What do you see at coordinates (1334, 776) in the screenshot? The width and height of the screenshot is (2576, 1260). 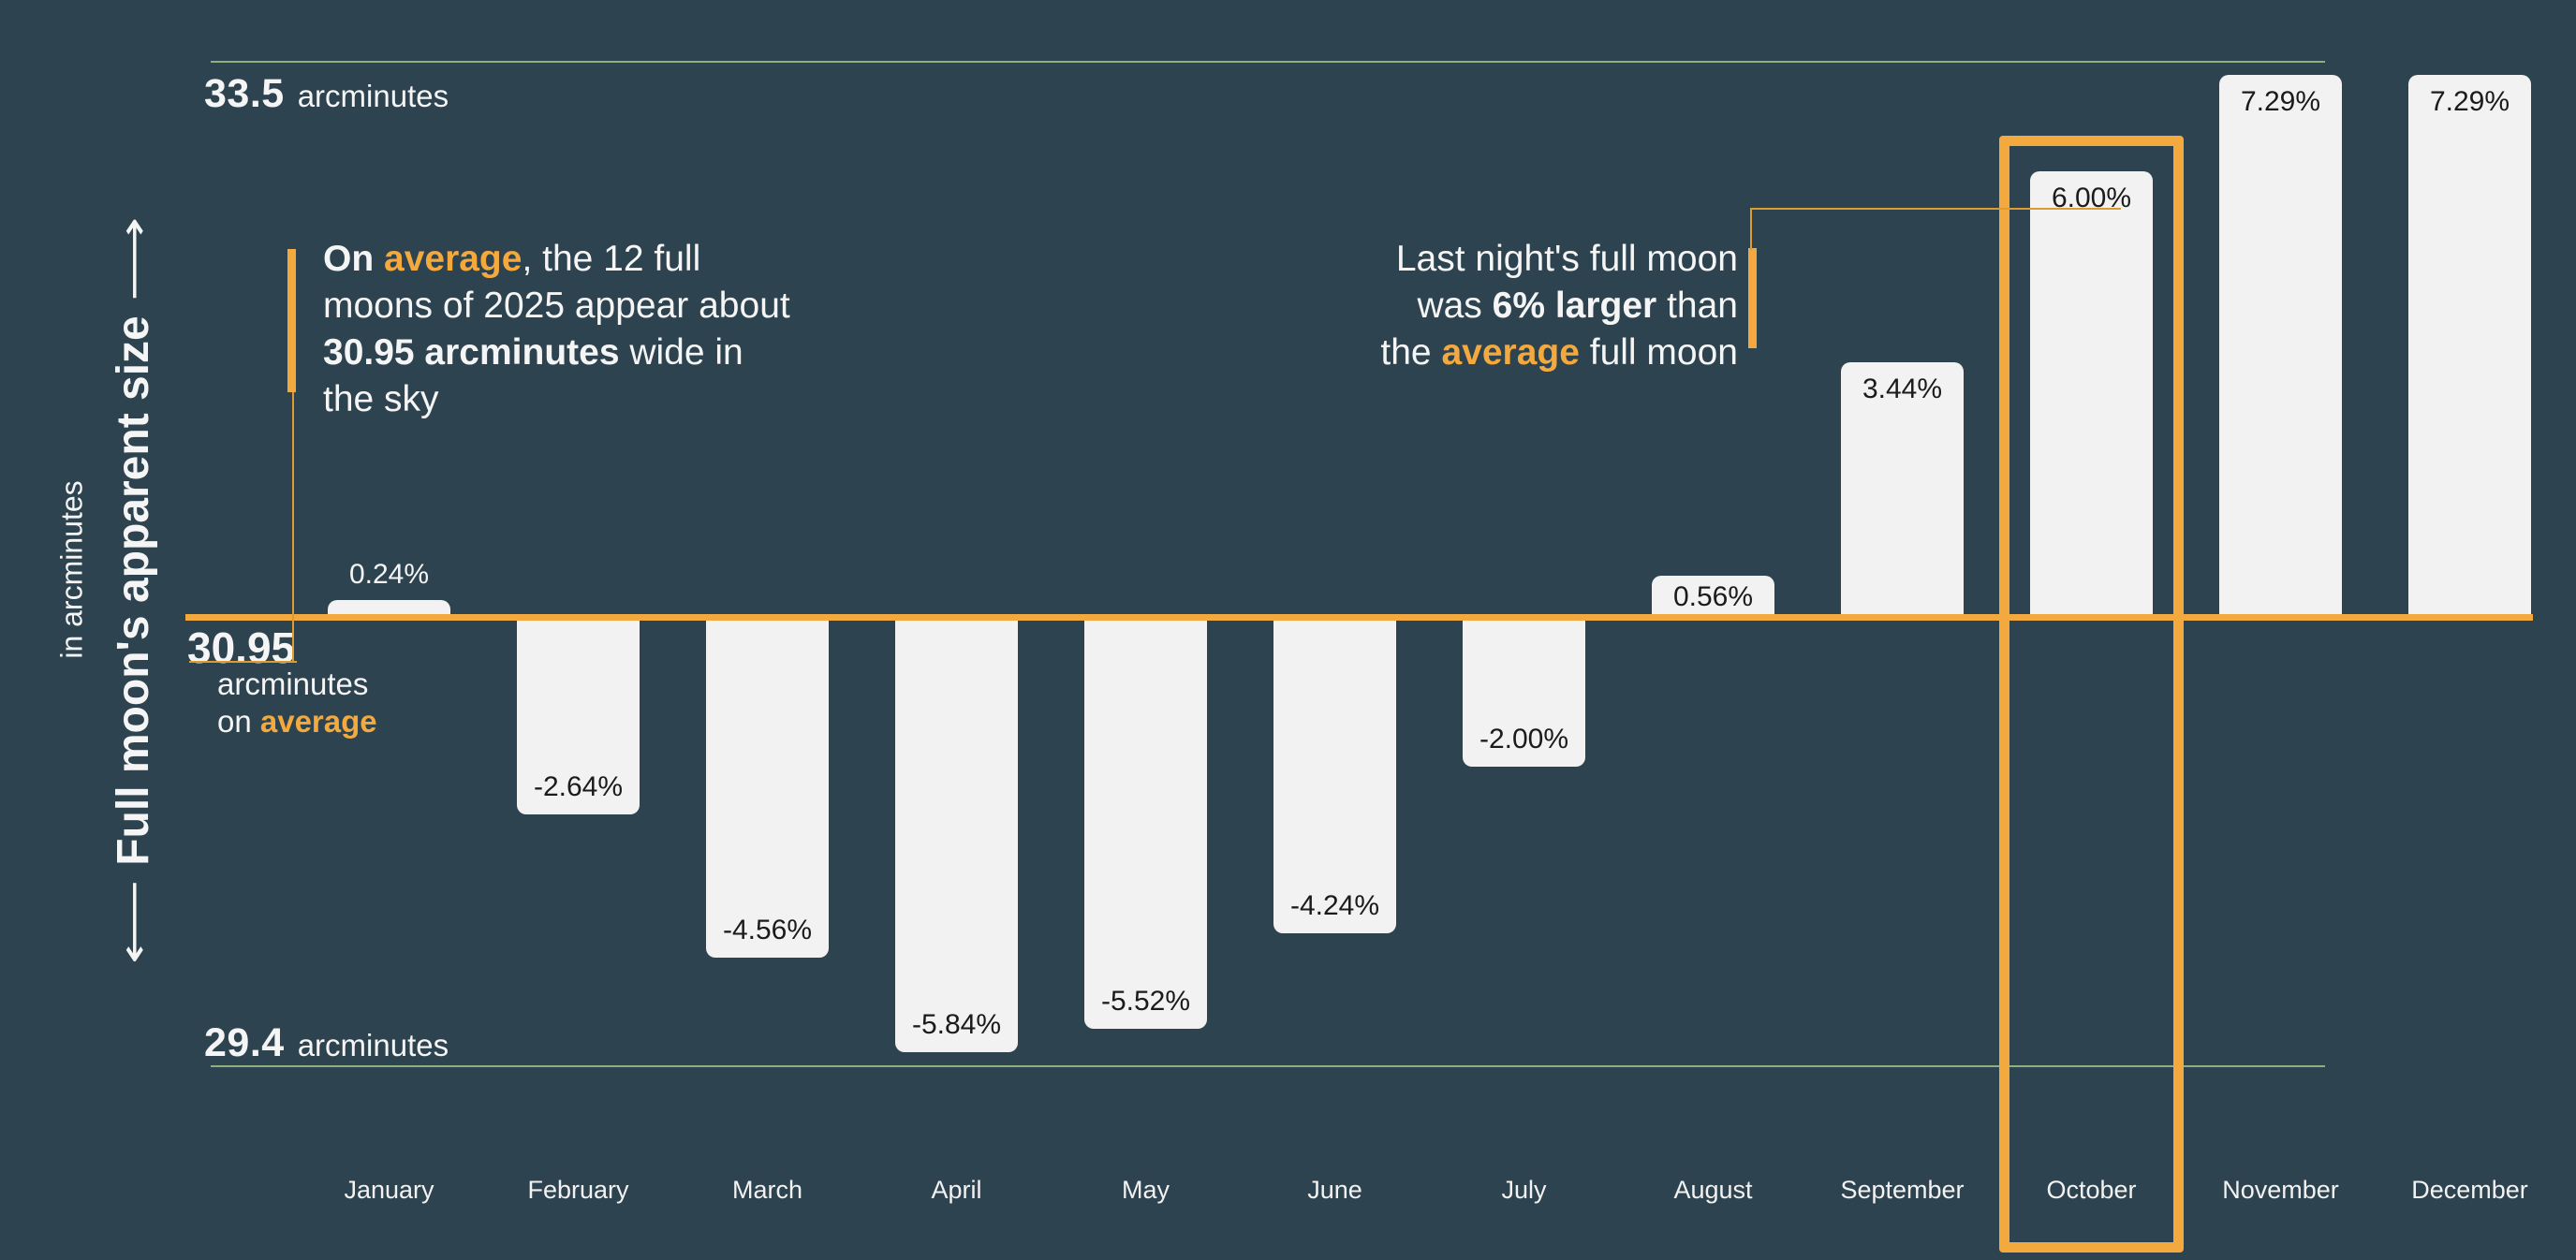 I see `bar-june` at bounding box center [1334, 776].